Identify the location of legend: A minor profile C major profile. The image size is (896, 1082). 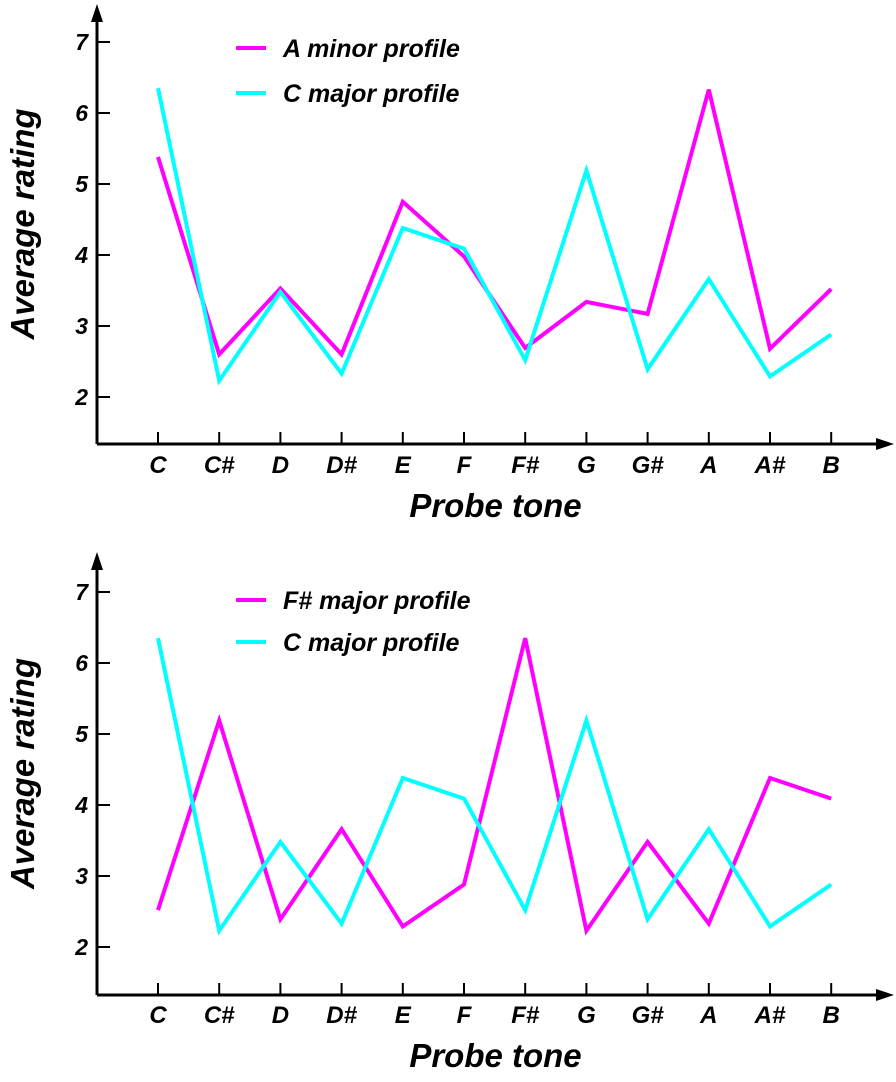
(348, 71).